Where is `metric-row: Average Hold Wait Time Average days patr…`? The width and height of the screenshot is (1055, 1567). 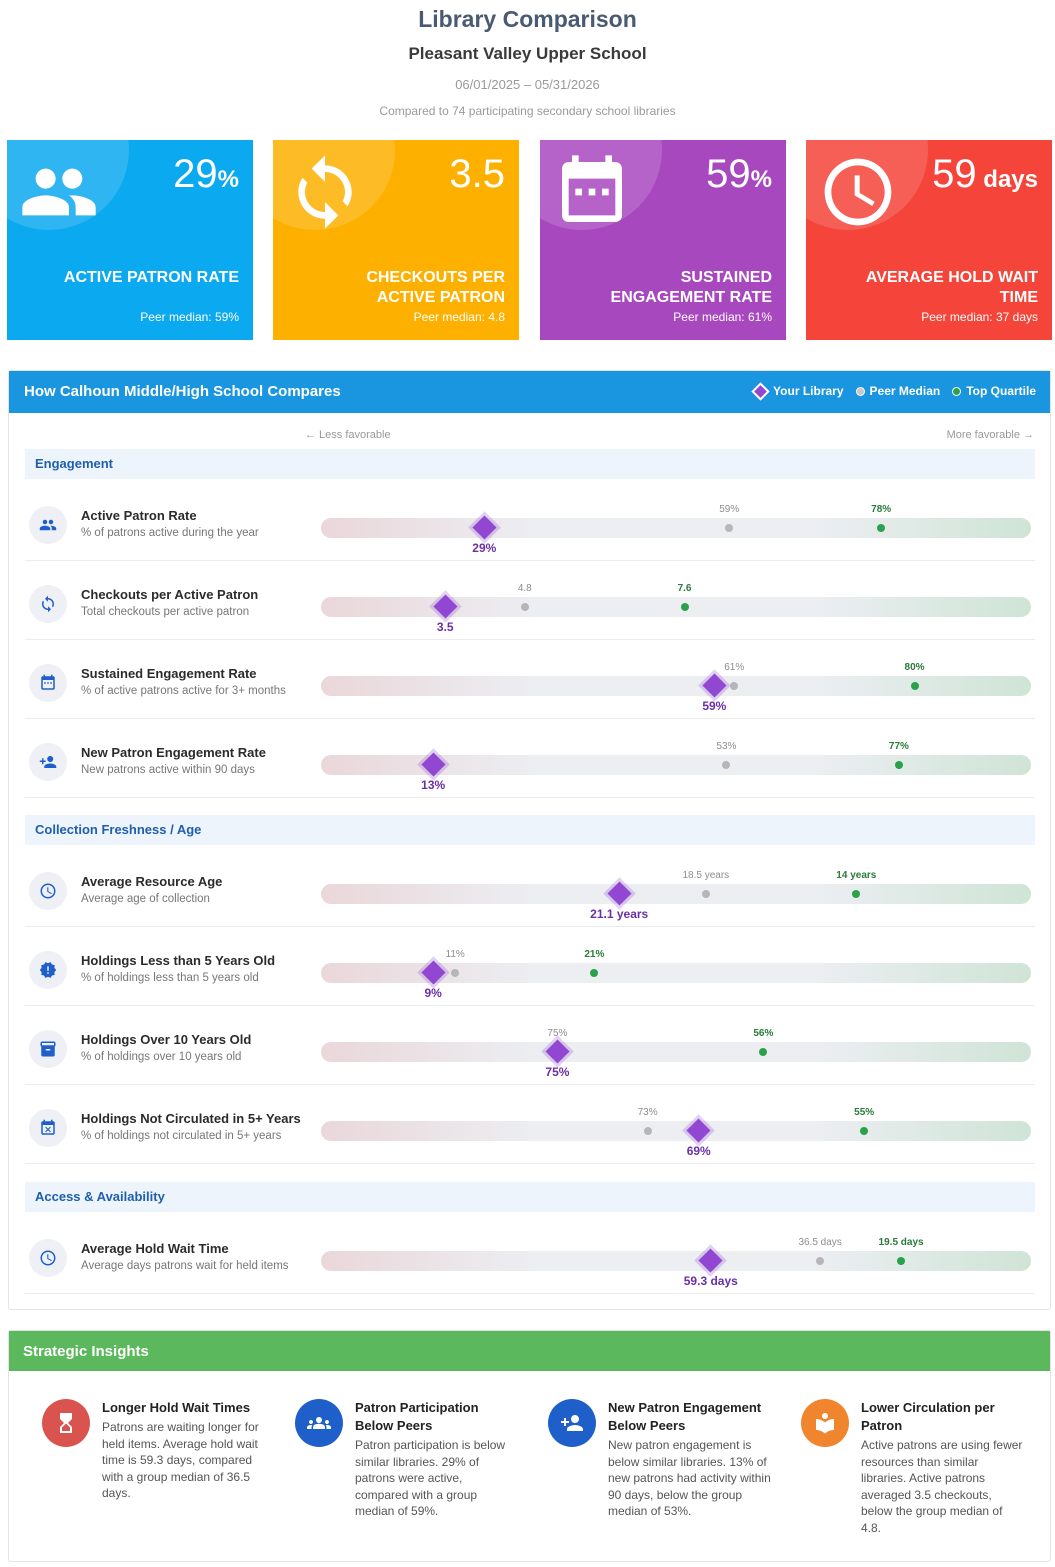 metric-row: Average Hold Wait Time Average days patr… is located at coordinates (530, 1254).